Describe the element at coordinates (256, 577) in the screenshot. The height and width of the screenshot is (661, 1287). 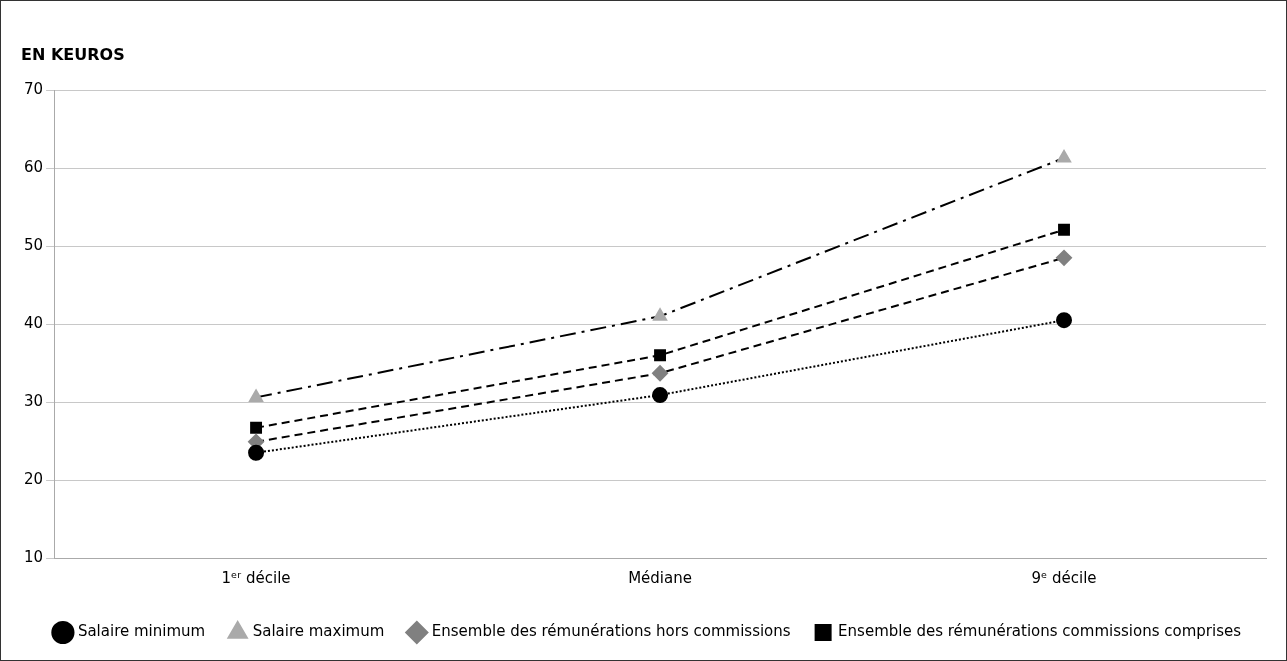
I see `x-tick-label: 1ᵉʳ décile` at that location.